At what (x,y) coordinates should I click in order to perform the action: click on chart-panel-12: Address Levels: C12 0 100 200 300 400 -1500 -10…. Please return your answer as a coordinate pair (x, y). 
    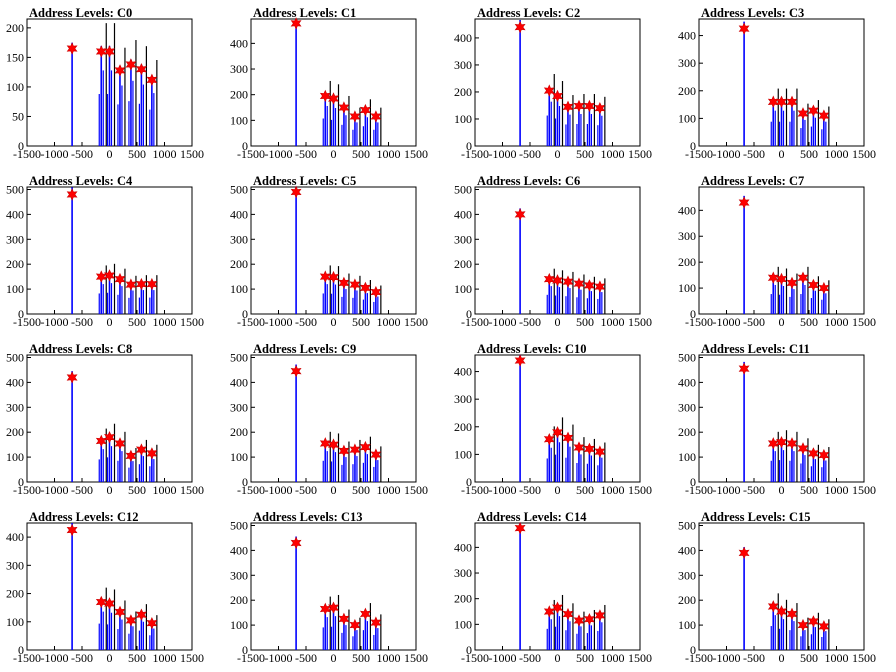
    Looking at the image, I should click on (105, 587).